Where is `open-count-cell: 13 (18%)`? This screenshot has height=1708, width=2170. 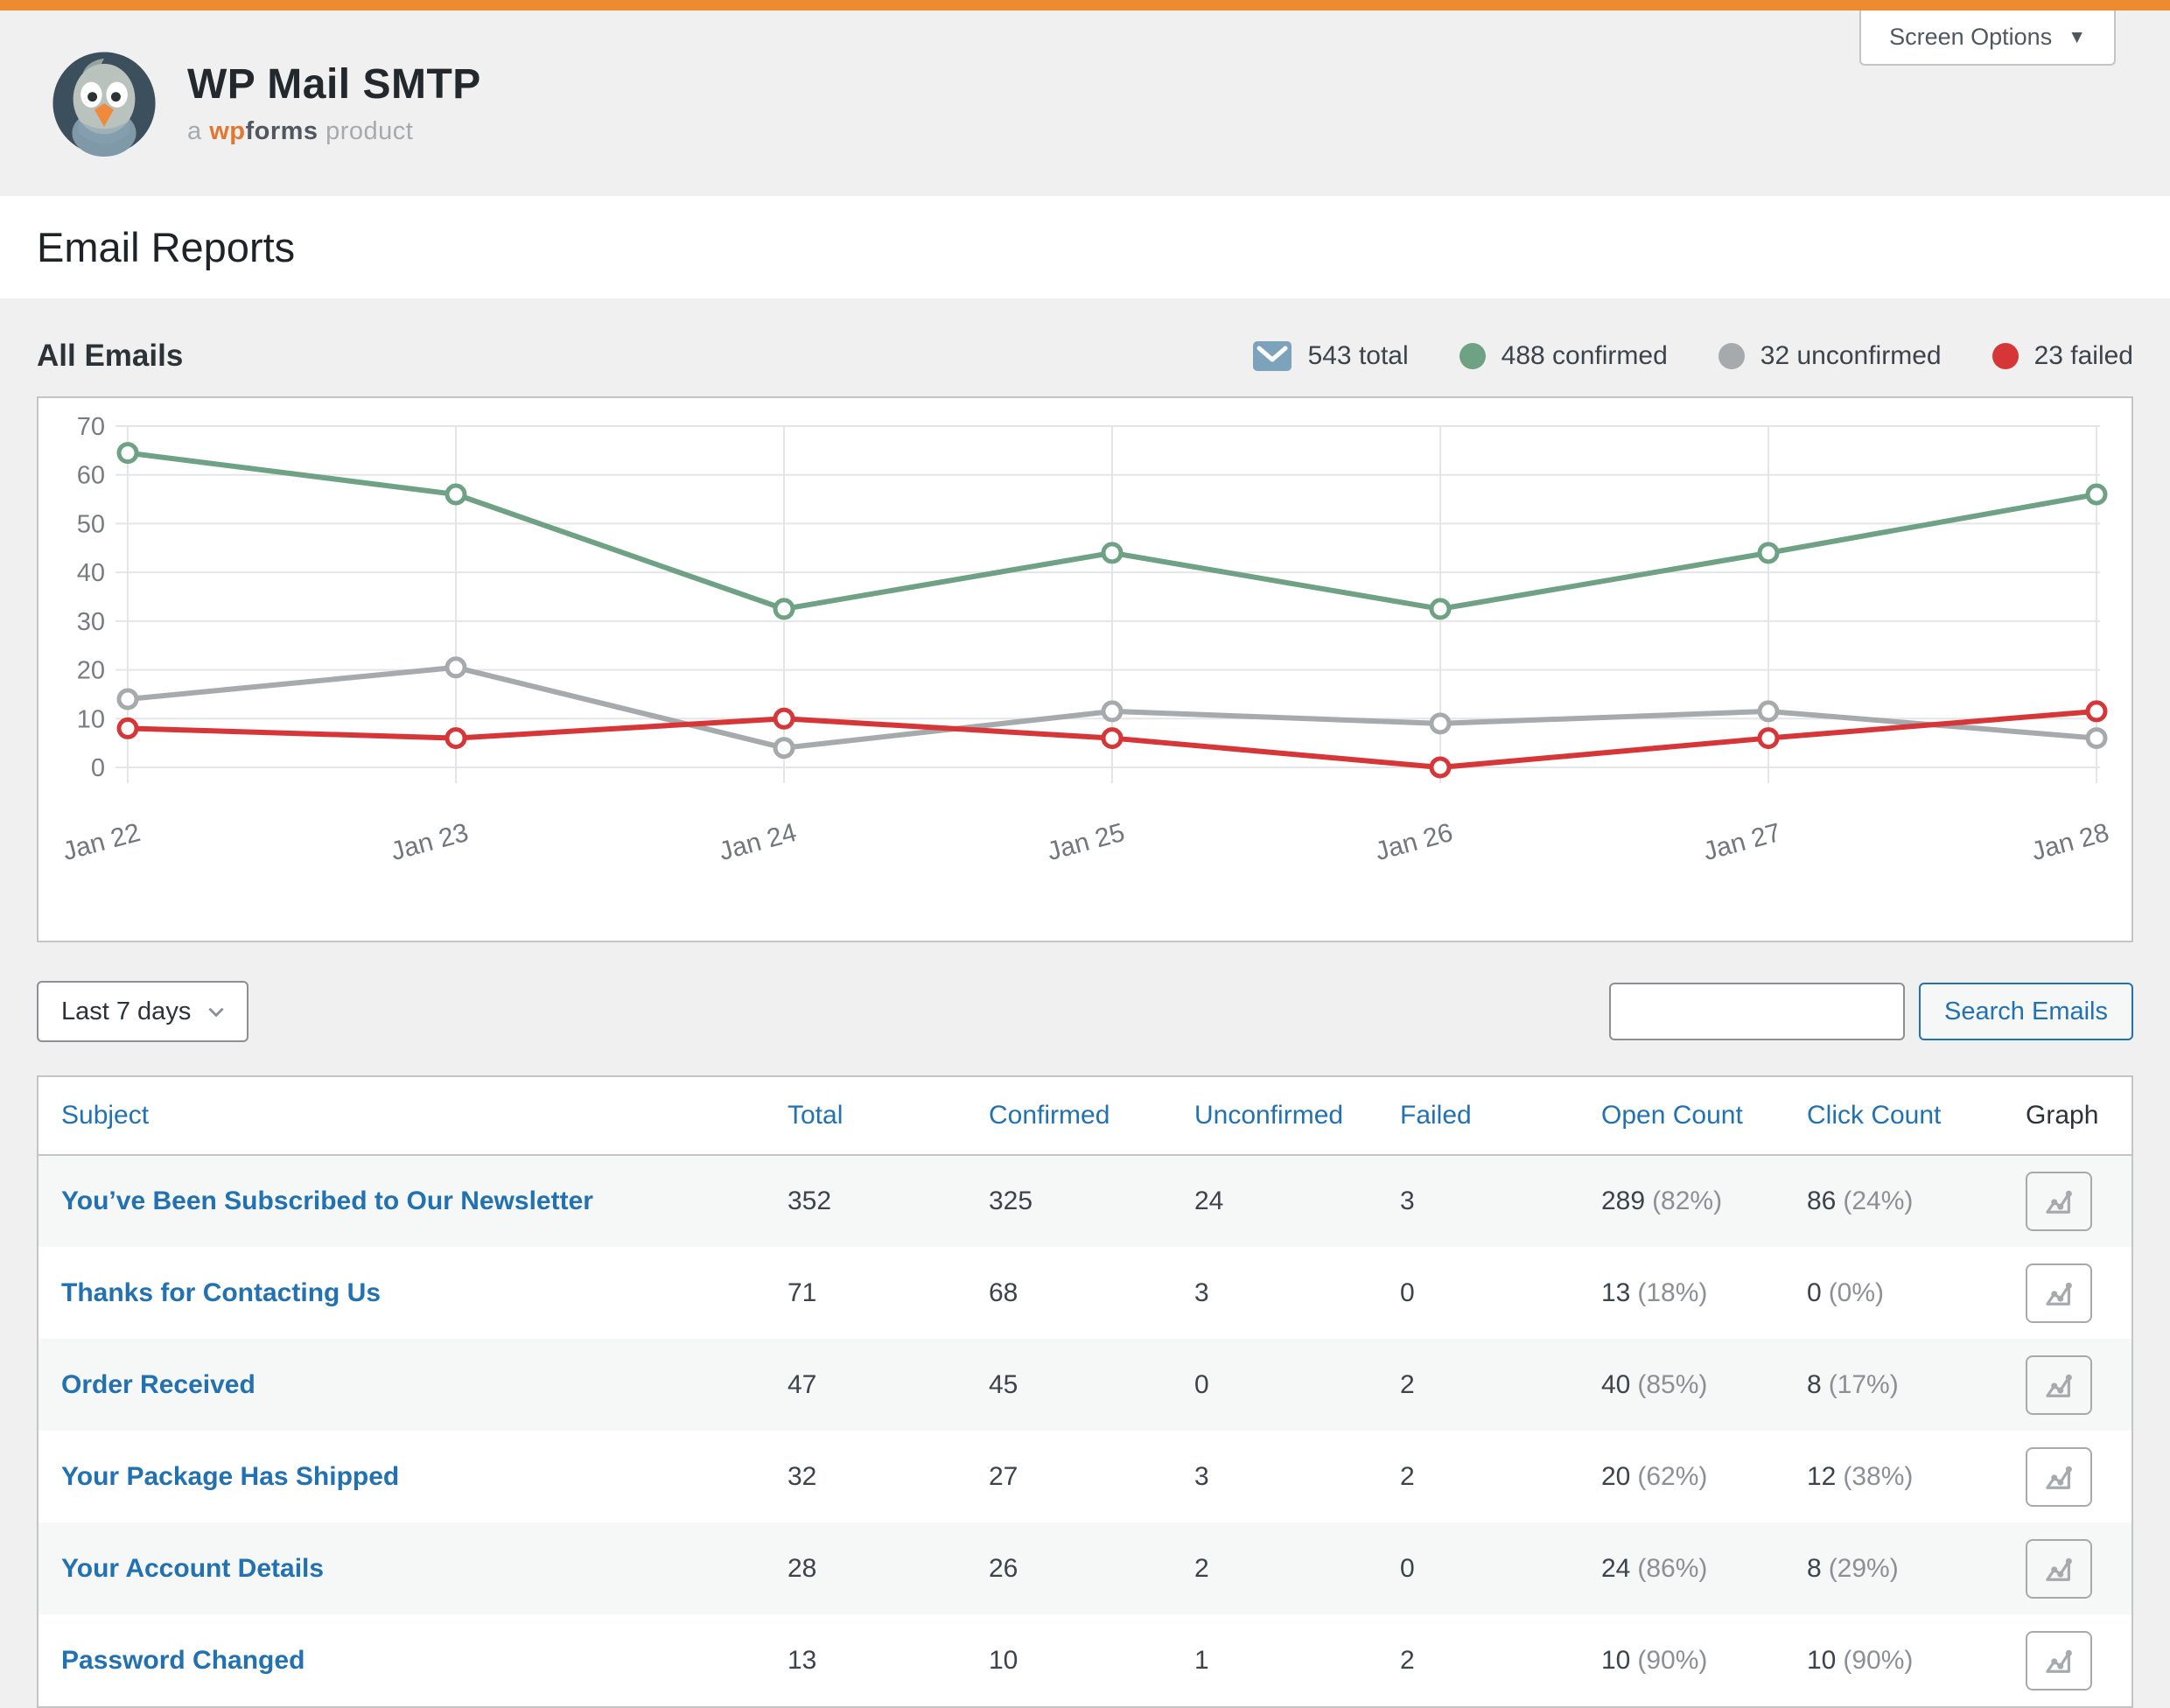 open-count-cell: 13 (18%) is located at coordinates (1654, 1292).